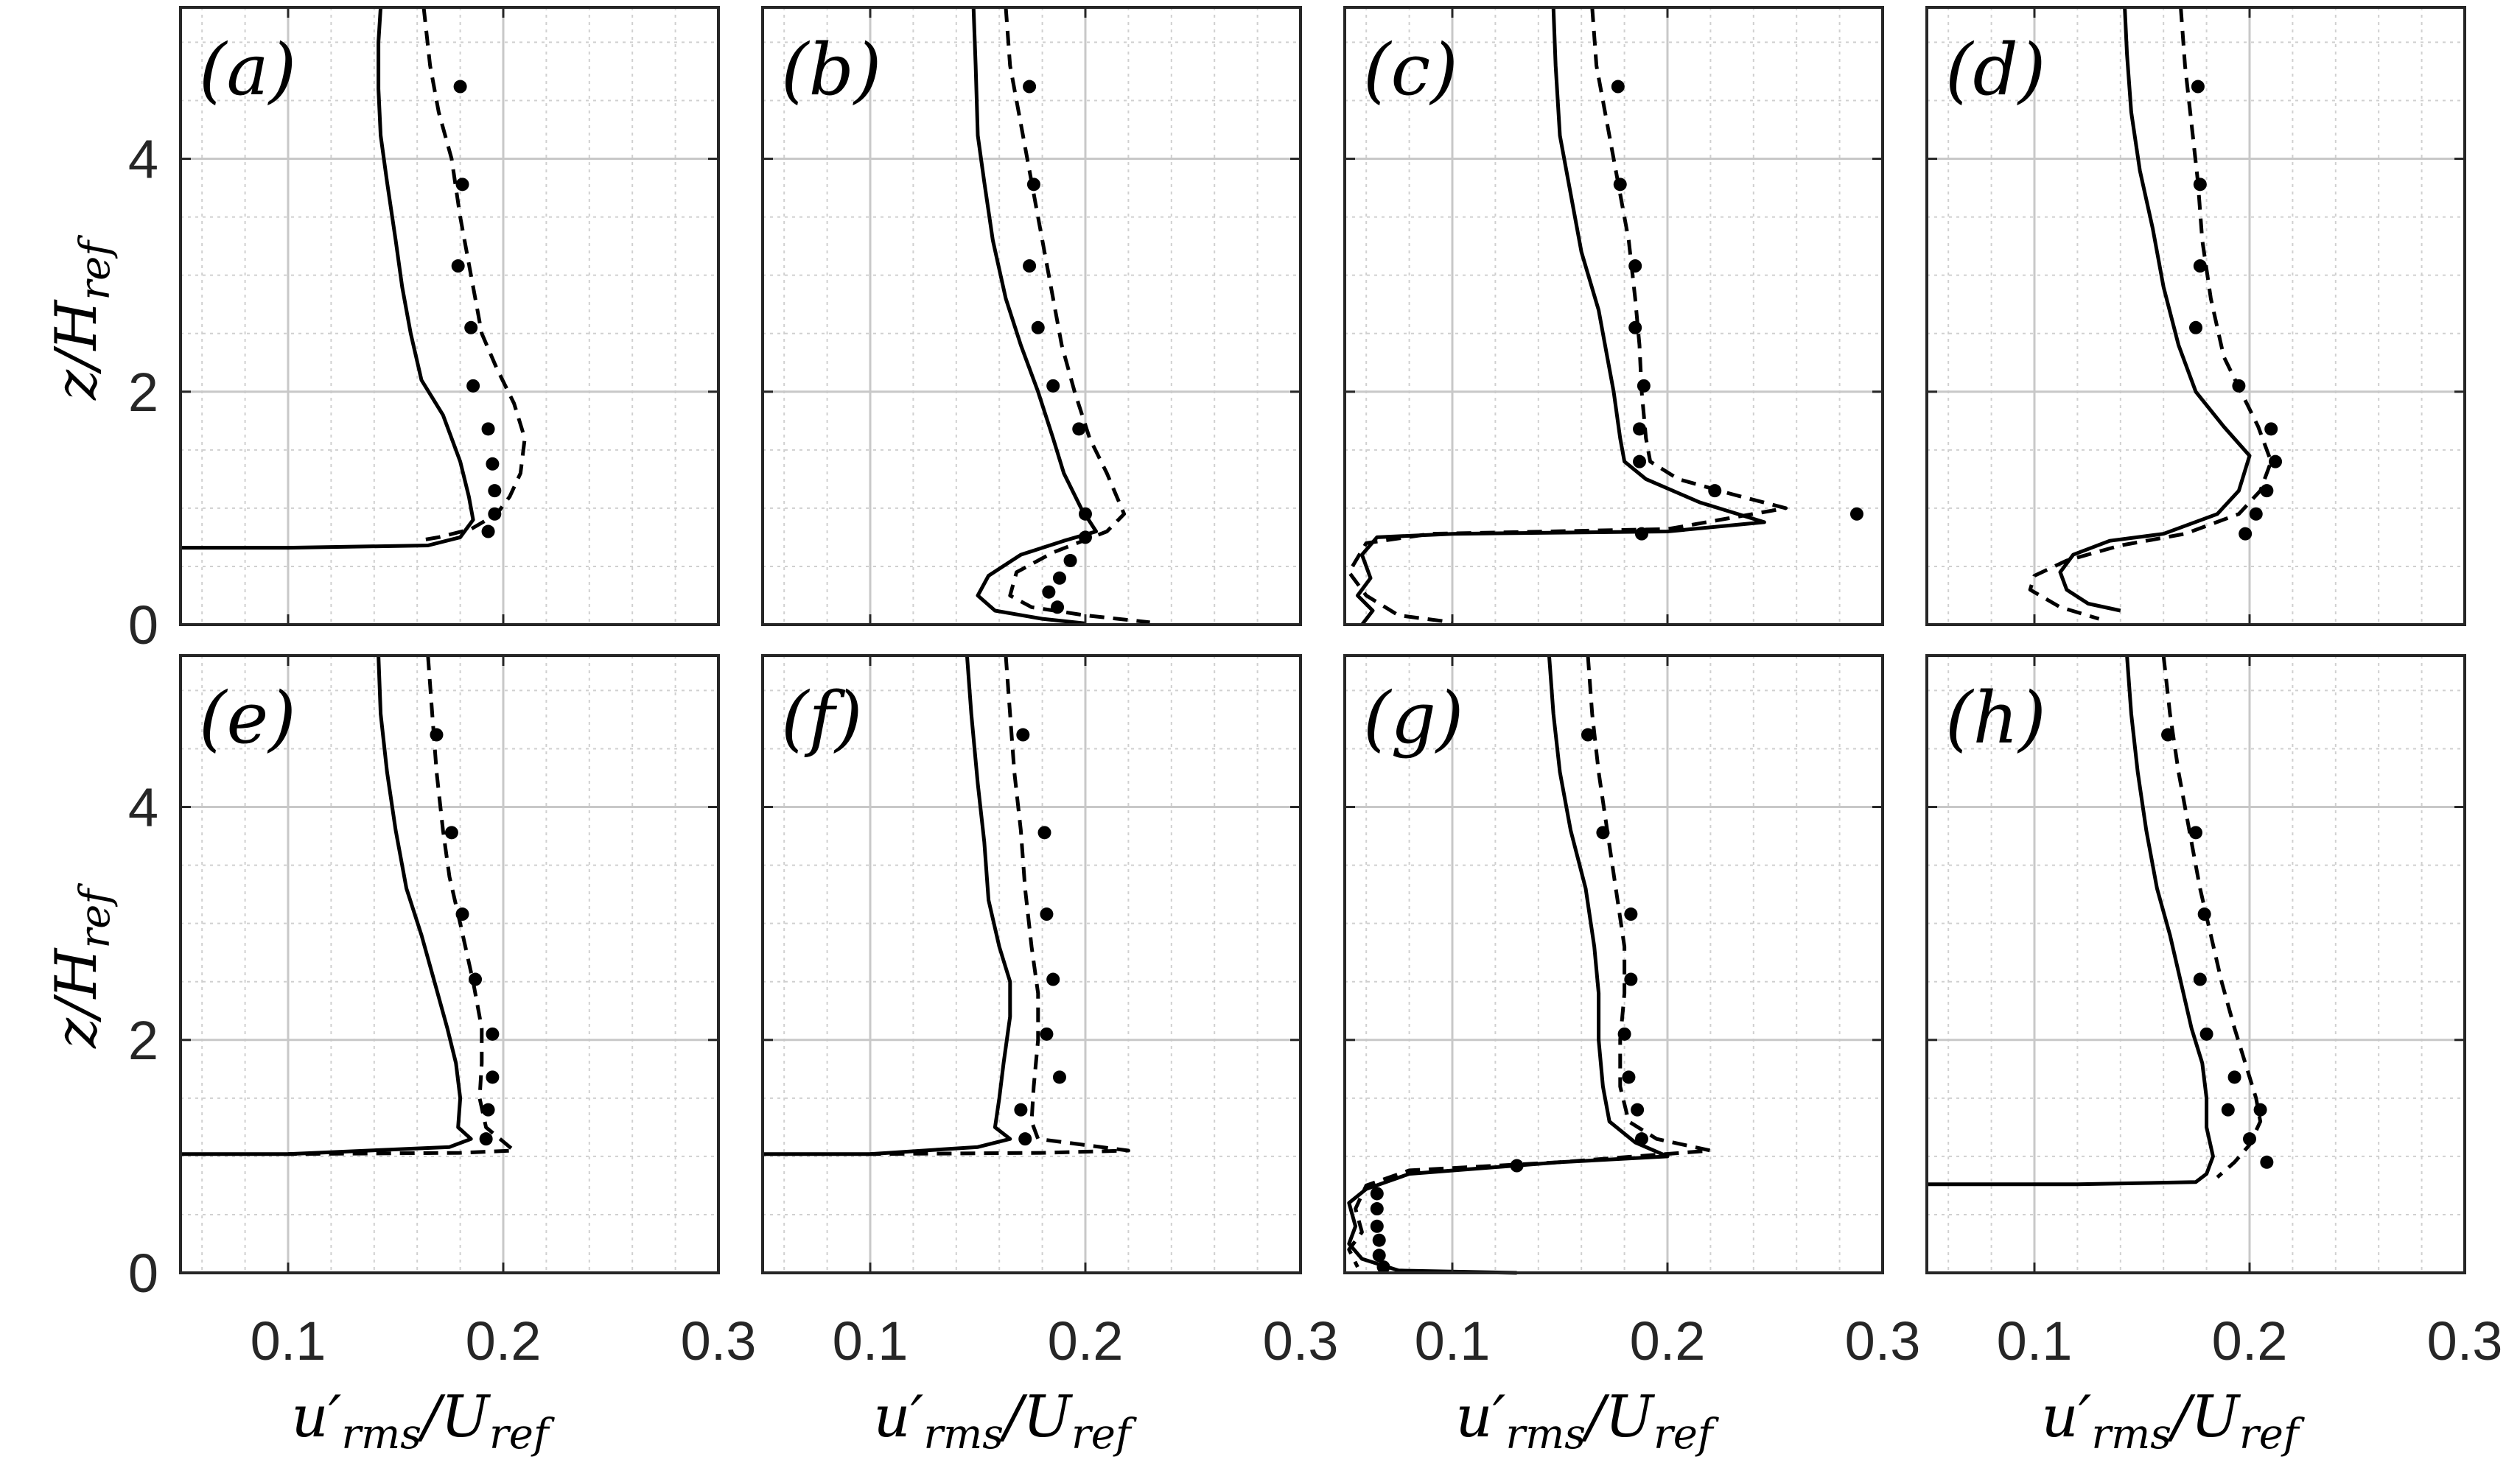 Image resolution: width=2520 pixels, height=1457 pixels. Describe the element at coordinates (2173, 1420) in the screenshot. I see `x-axis-label-4: u′rms/Uref` at that location.